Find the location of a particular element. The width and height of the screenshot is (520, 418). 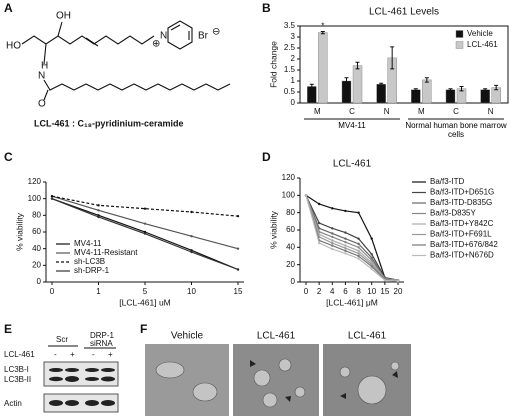

group-label: MV4-11 is located at coordinates (352, 125).